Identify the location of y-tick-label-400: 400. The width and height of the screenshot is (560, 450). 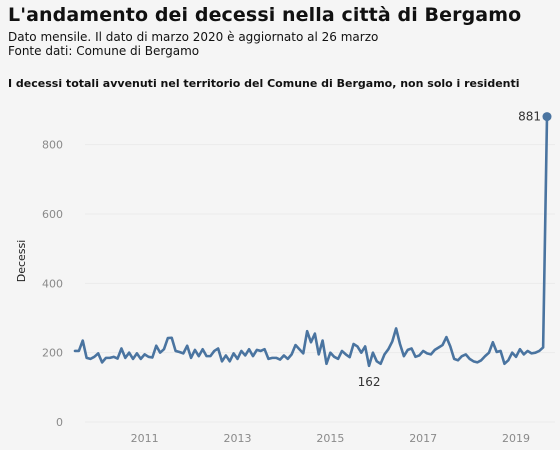
(52, 283).